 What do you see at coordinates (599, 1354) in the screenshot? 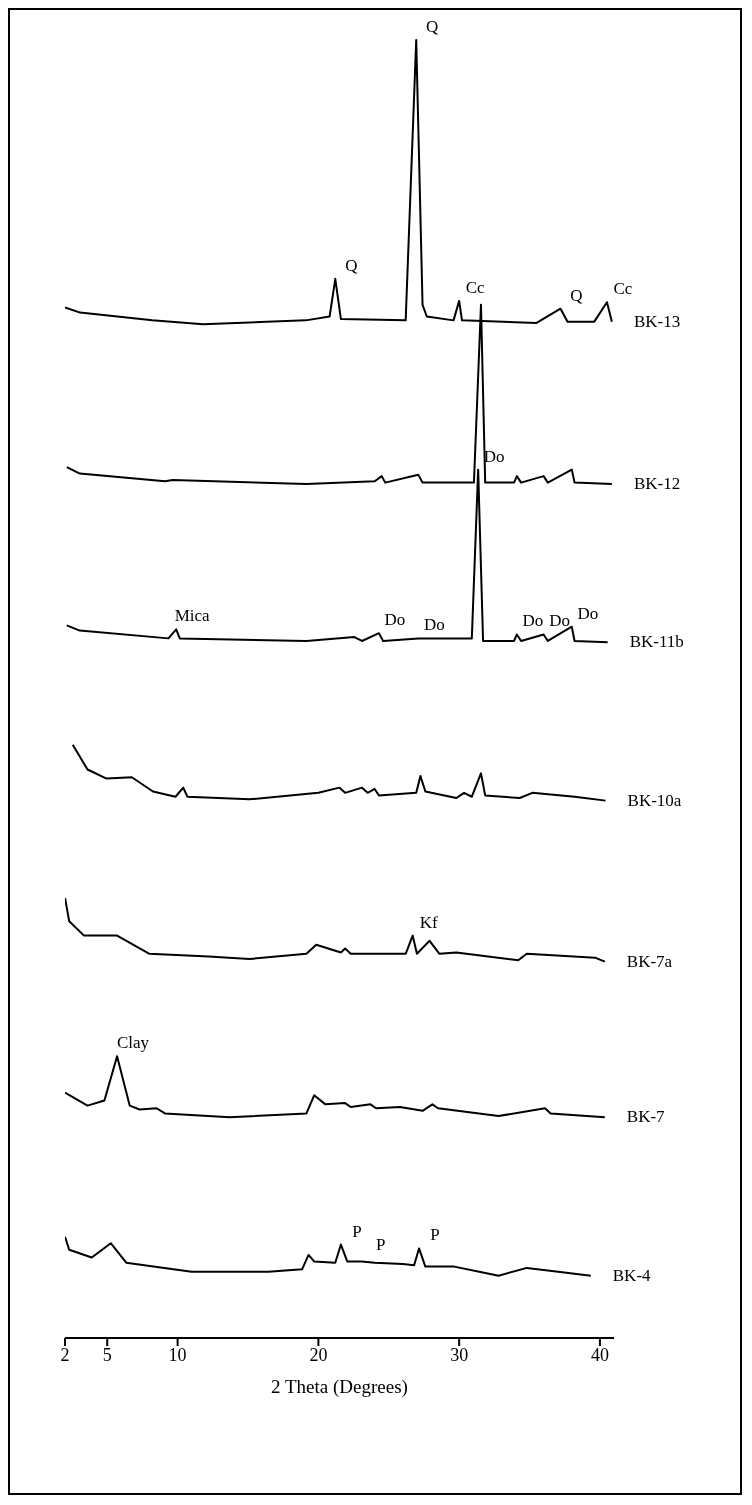
I see `x-tick-label: 40` at bounding box center [599, 1354].